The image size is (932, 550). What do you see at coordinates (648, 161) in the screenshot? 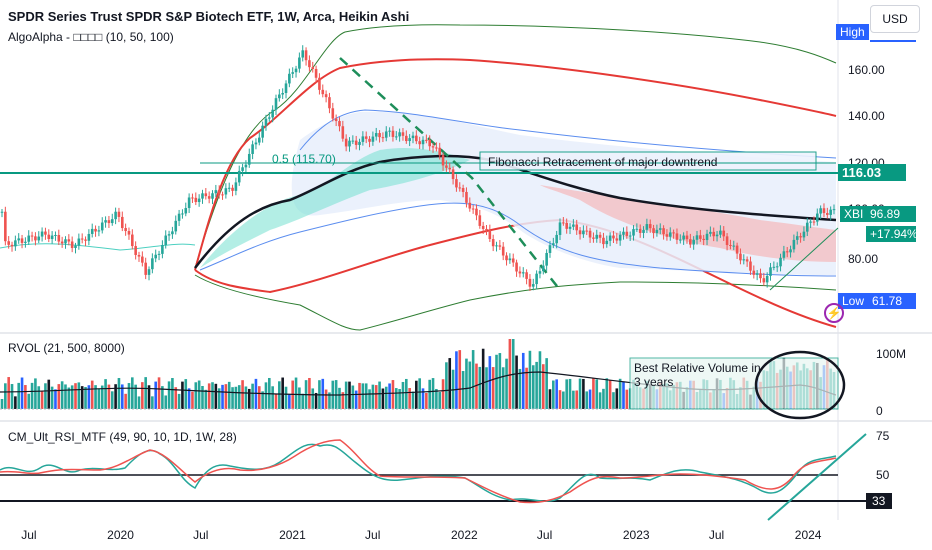
I see `fib-annotation-box` at bounding box center [648, 161].